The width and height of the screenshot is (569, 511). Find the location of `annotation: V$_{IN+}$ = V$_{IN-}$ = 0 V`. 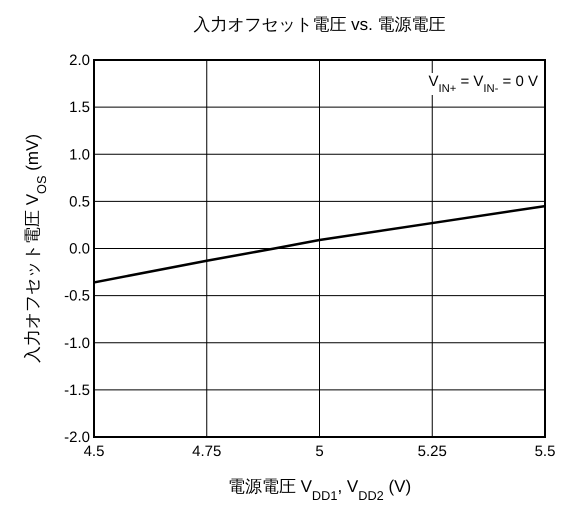

annotation: V$_{IN+}$ = V$_{IN-}$ = 0 V is located at coordinates (483, 84).